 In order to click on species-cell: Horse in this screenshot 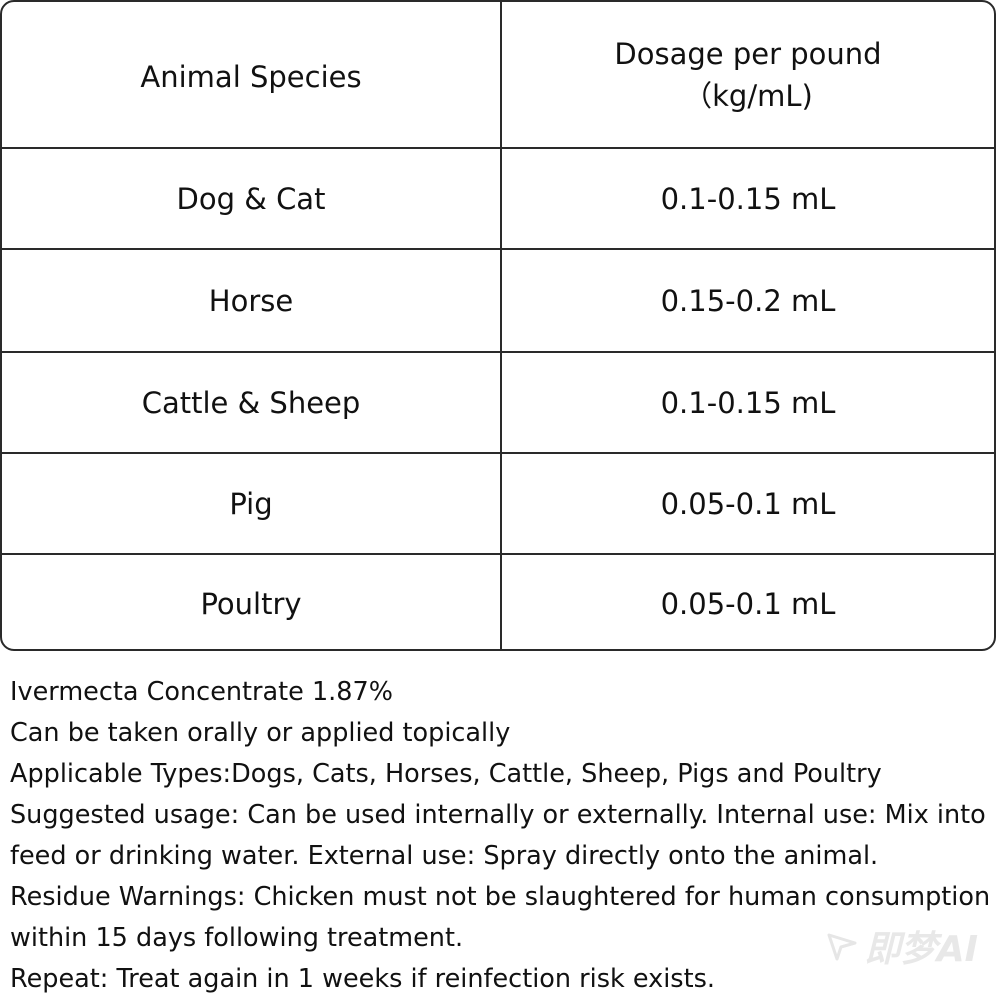, I will do `click(252, 300)`.